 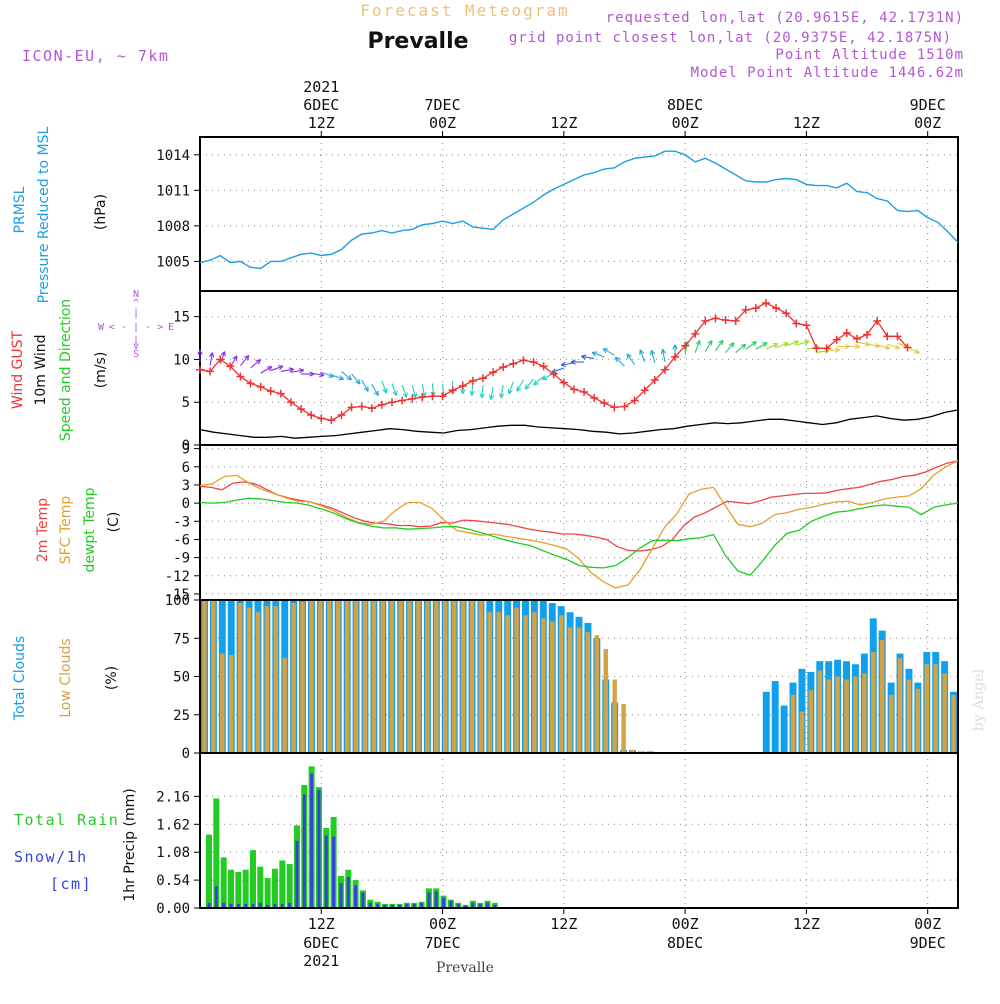 What do you see at coordinates (101, 212) in the screenshot?
I see `pressure-units: (hPa)` at bounding box center [101, 212].